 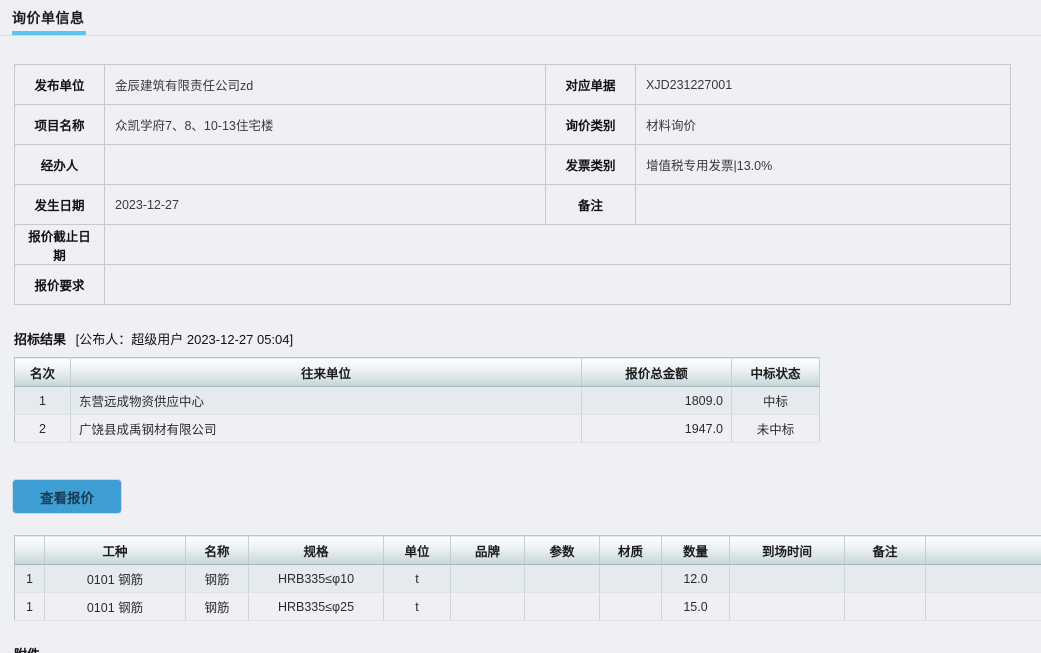 I want to click on tab-inquiry-info: 询价单信息, so click(x=48, y=21).